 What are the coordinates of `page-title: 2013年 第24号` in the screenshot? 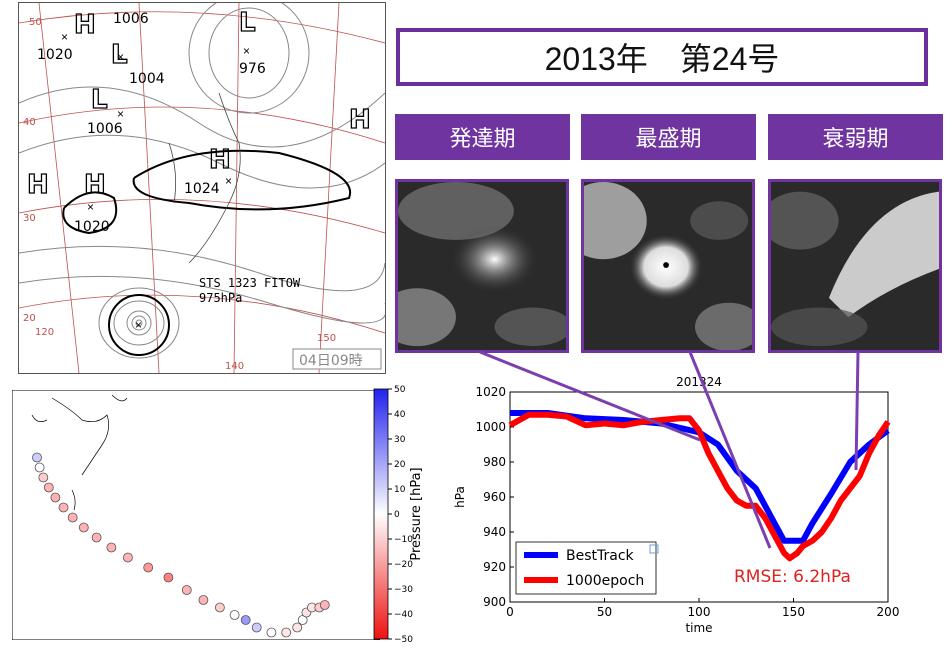 It's located at (662, 59).